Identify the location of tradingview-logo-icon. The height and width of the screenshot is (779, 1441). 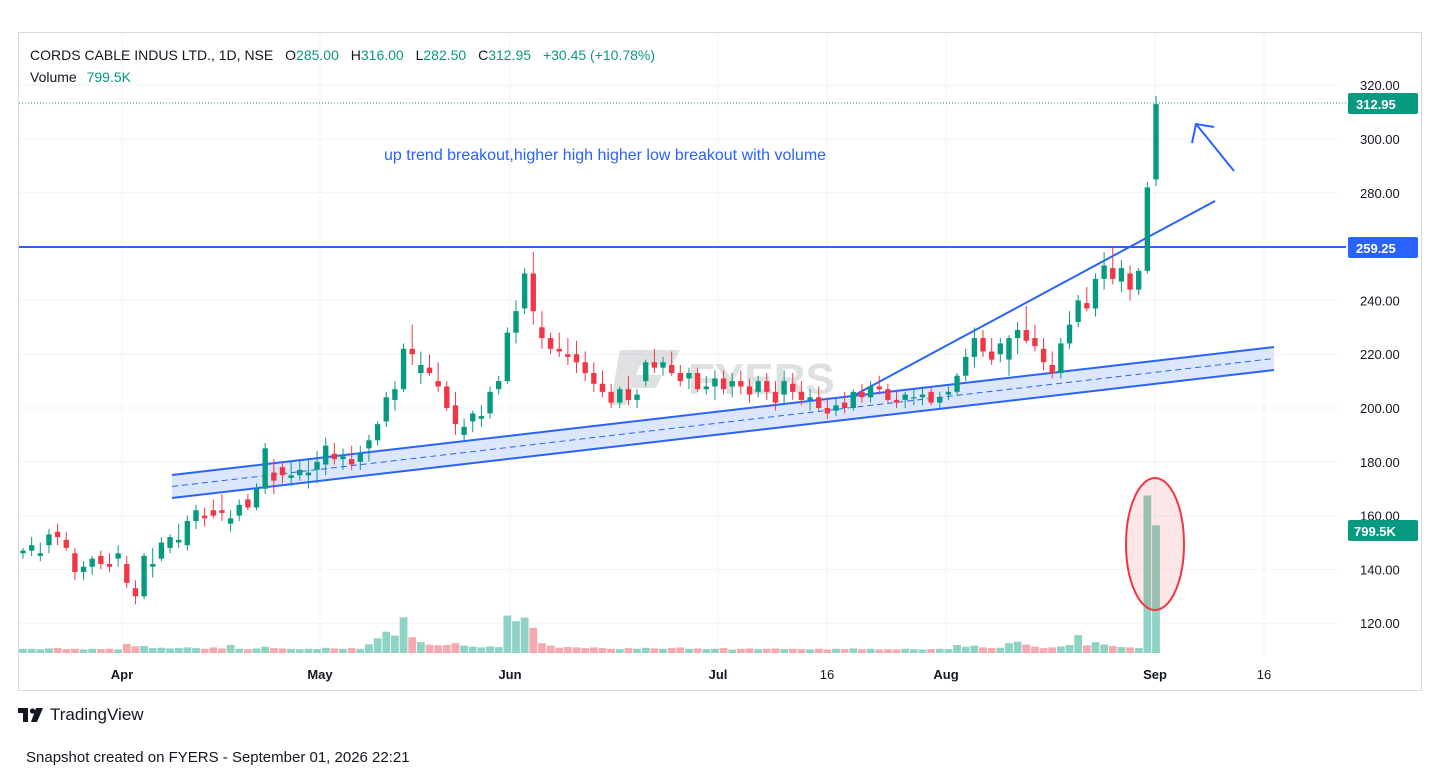
(30, 715).